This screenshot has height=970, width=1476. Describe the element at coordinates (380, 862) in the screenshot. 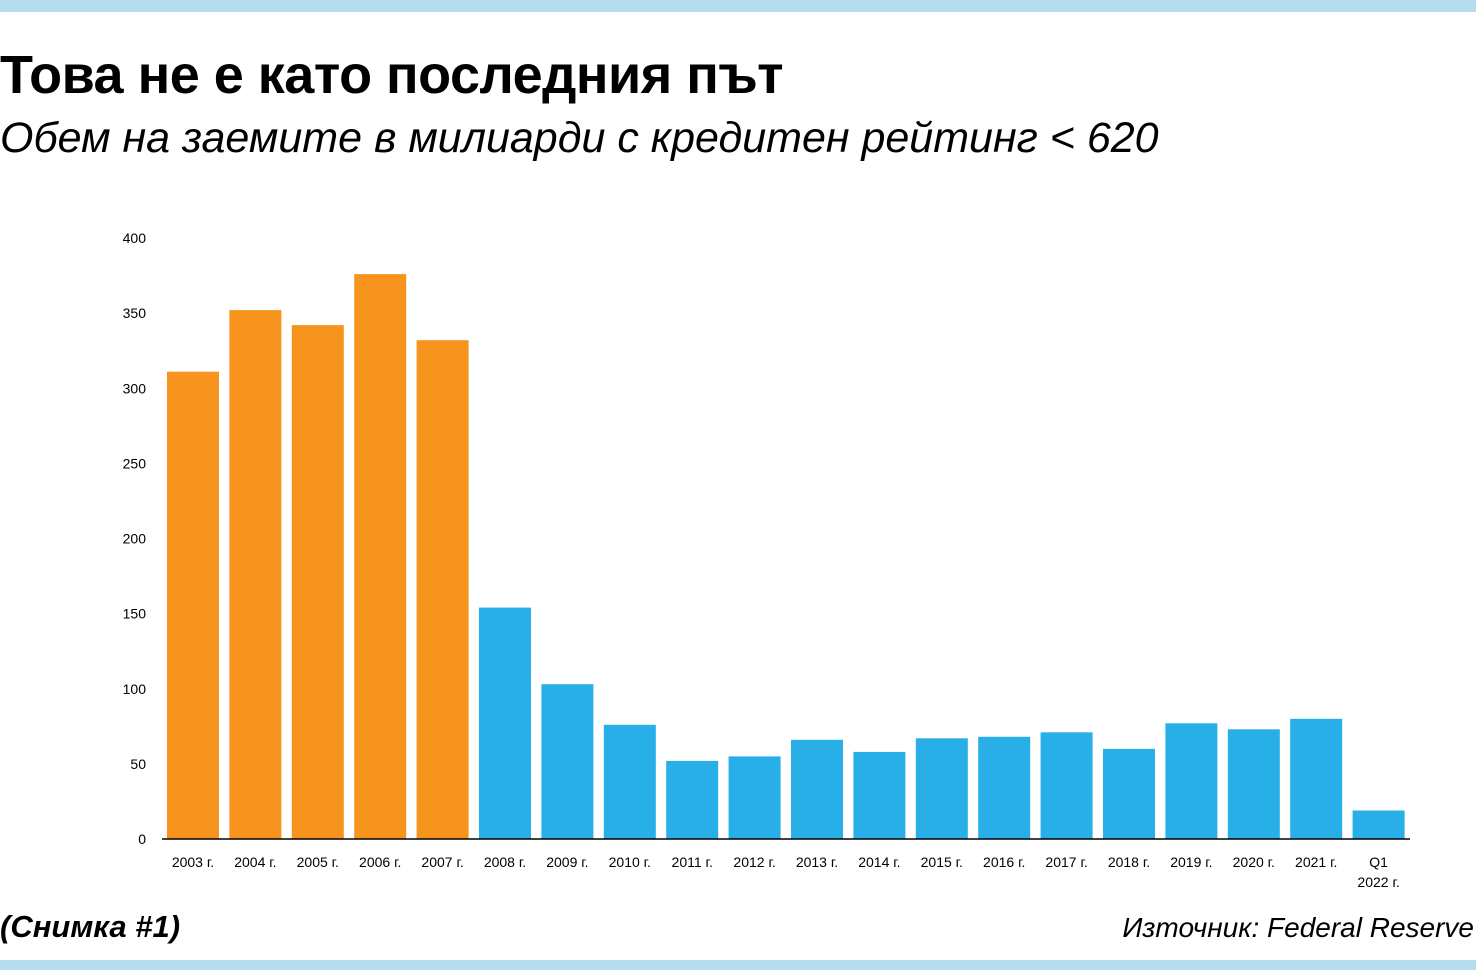

I see `x-tick-label: 2006 г.` at that location.